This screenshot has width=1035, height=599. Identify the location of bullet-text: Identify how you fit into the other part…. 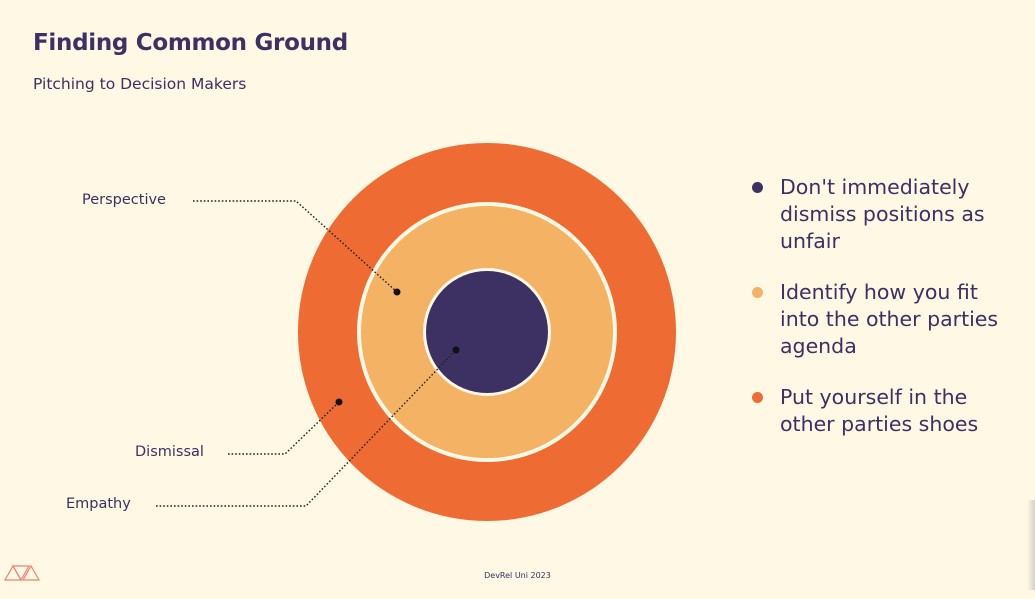
(889, 319).